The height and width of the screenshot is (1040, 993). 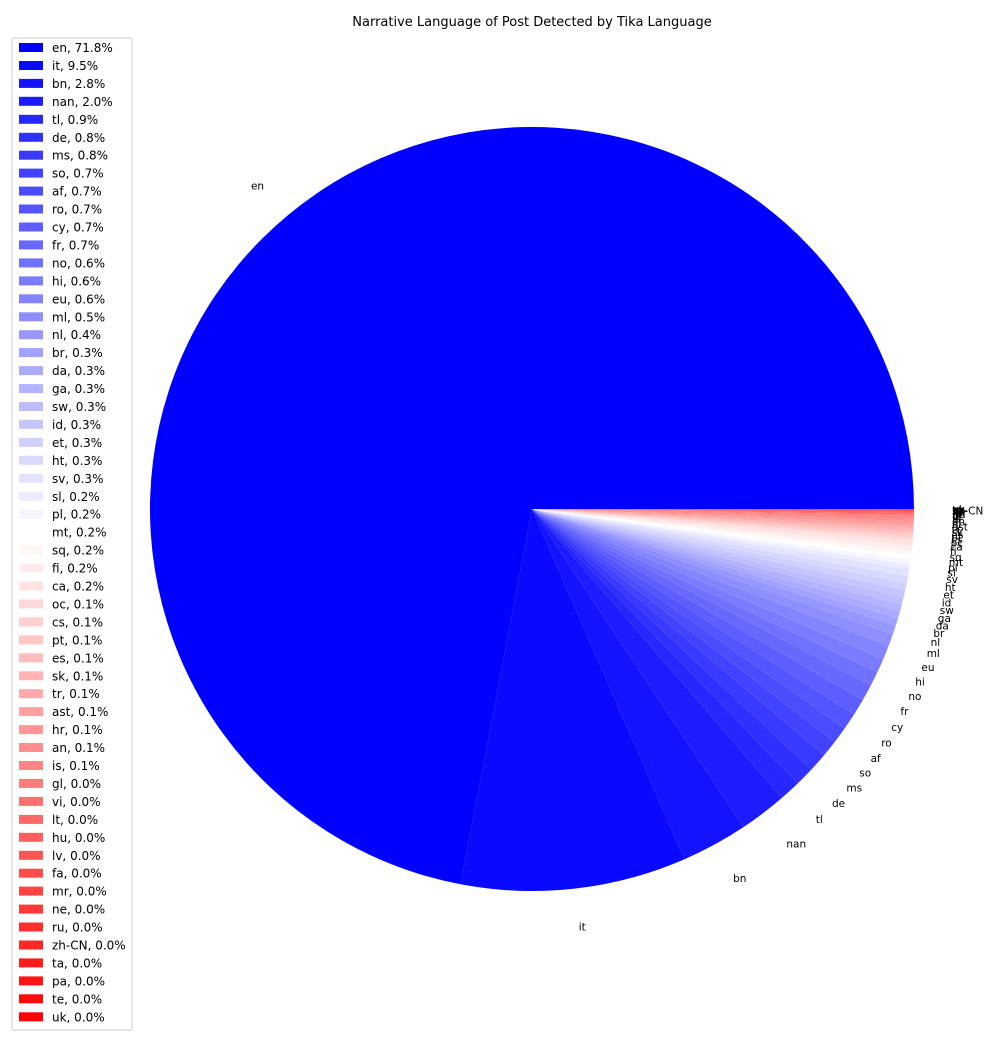 What do you see at coordinates (80, 712) in the screenshot?
I see `legend-label-ast: ast, 0.1%` at bounding box center [80, 712].